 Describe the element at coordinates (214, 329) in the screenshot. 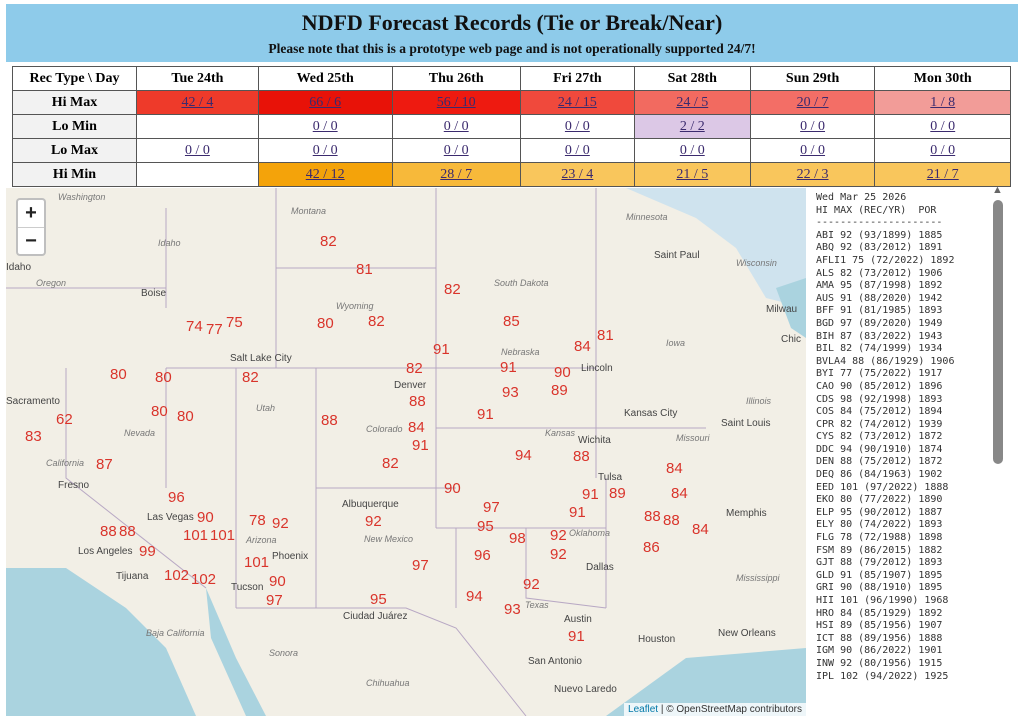

I see `temperature-marker: 77` at that location.